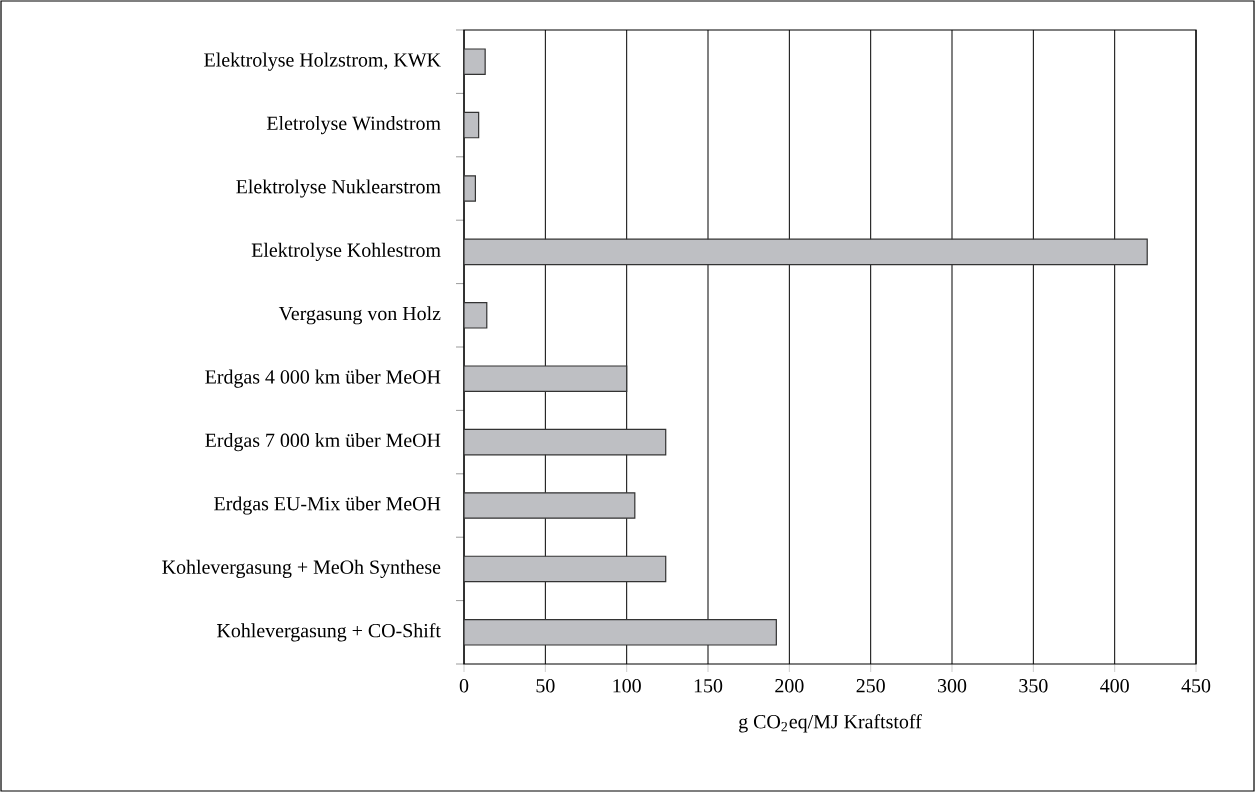 This screenshot has height=792, width=1255. Describe the element at coordinates (952, 686) in the screenshot. I see `x-tick-label: 300` at that location.